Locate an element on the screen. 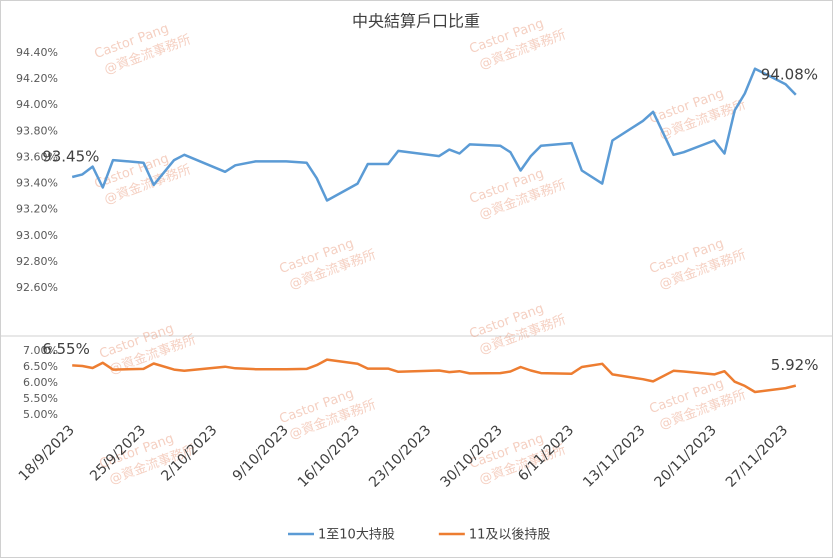 The image size is (833, 558). y-tick-label: 93.40% is located at coordinates (37, 183).